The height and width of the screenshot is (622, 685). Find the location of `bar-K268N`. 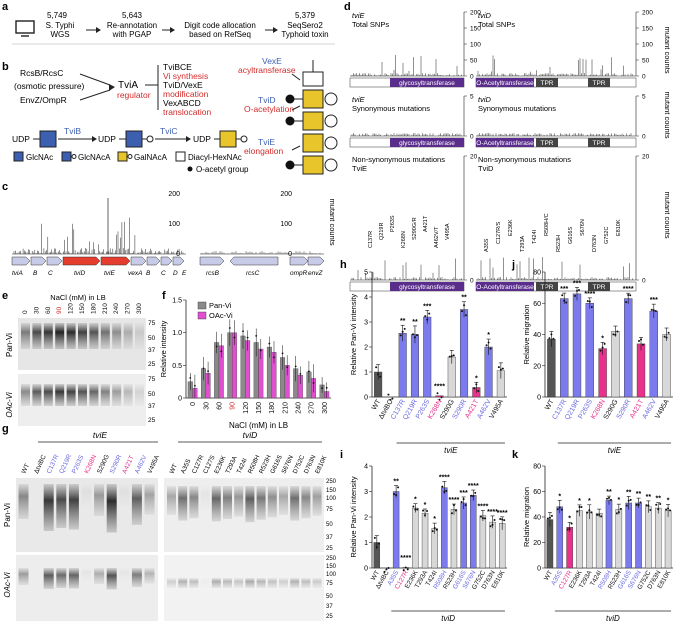

bar-K268N is located at coordinates (439, 396).